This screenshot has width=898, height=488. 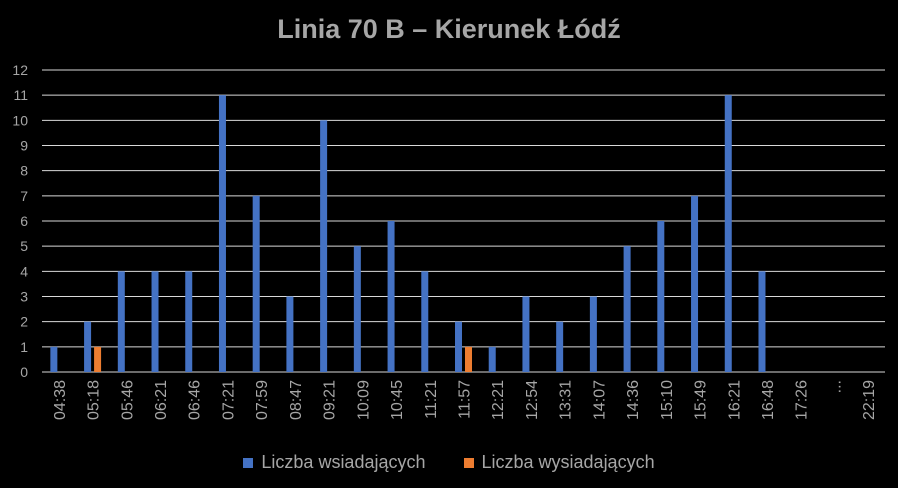 What do you see at coordinates (24, 297) in the screenshot?
I see `y-tick-label-3: 3` at bounding box center [24, 297].